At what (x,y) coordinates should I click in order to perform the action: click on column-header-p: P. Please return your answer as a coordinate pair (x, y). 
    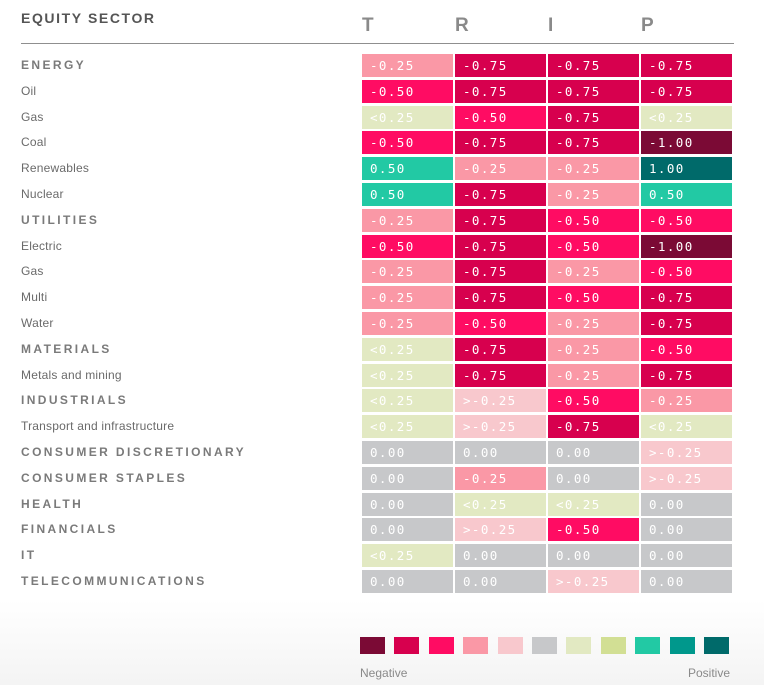
    Looking at the image, I should click on (647, 25).